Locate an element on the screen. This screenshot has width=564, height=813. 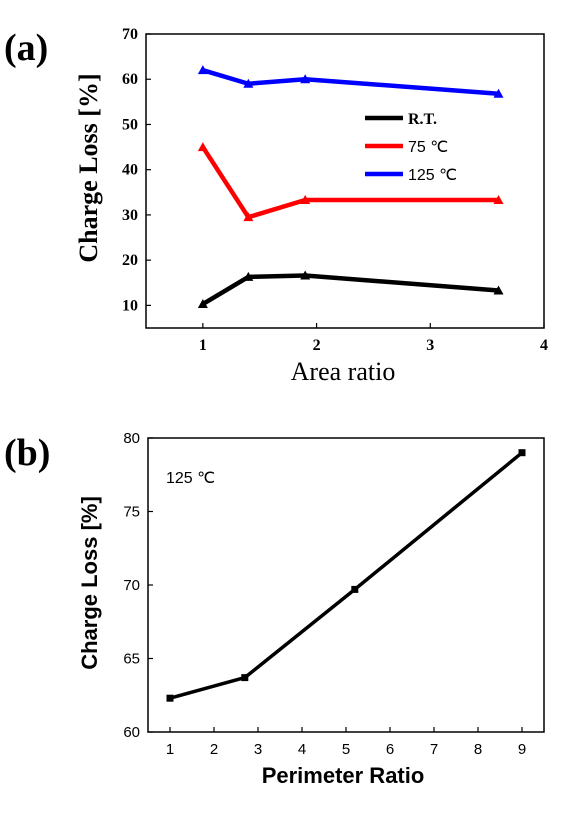
panel-b-y-tick-label: 70 is located at coordinates (131, 585).